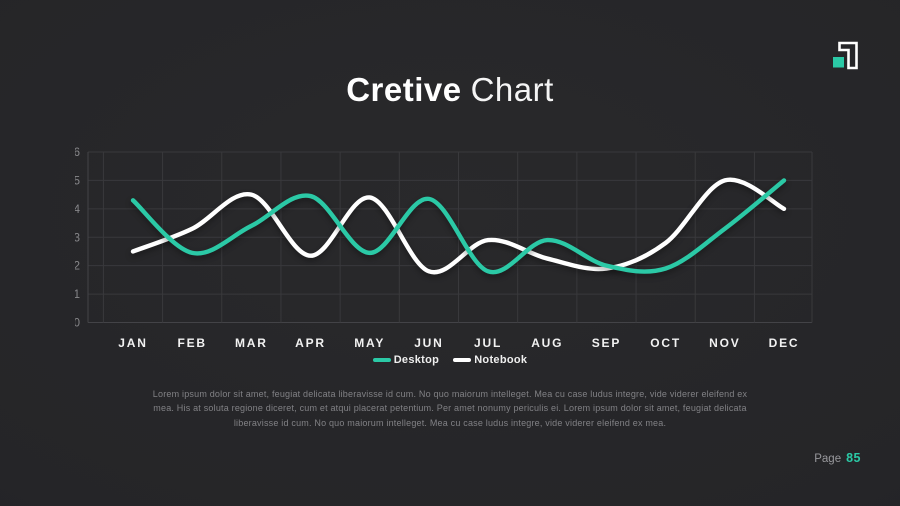 The image size is (900, 506). Describe the element at coordinates (77, 267) in the screenshot. I see `y-axis-tick-label: 2` at that location.